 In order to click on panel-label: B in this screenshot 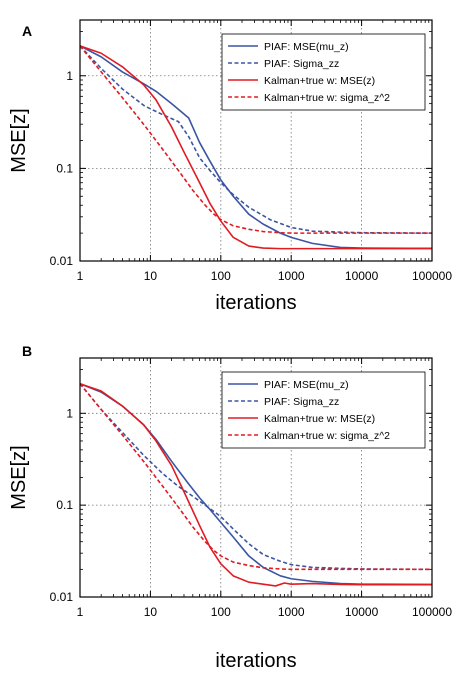, I will do `click(27, 351)`.